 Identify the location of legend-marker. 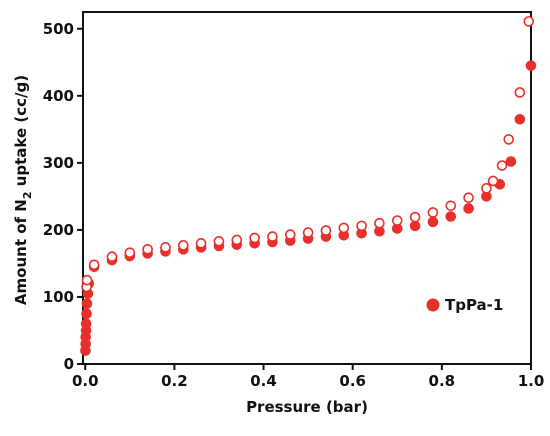
(433, 305).